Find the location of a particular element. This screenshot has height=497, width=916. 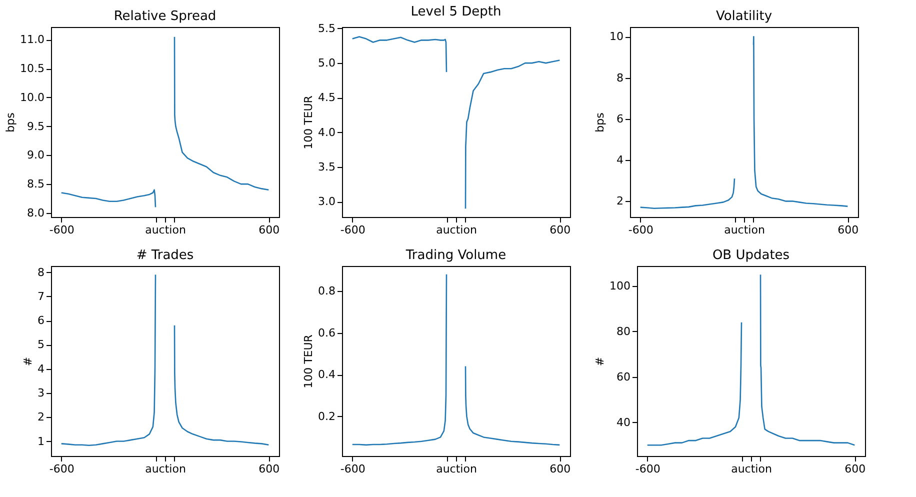

y-tick-label: 100 is located at coordinates (620, 286).